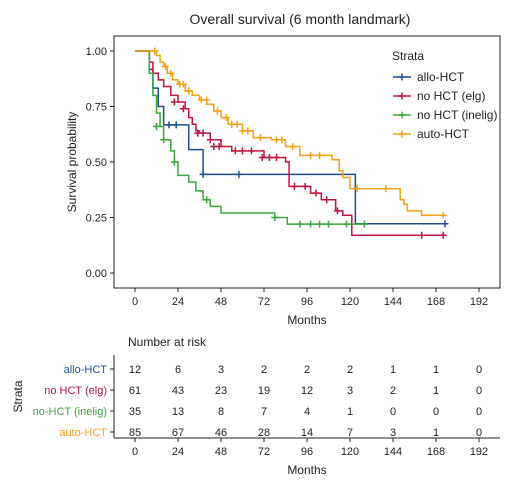 The image size is (520, 492). Describe the element at coordinates (167, 342) in the screenshot. I see `risk-table-title: Number at risk` at that location.